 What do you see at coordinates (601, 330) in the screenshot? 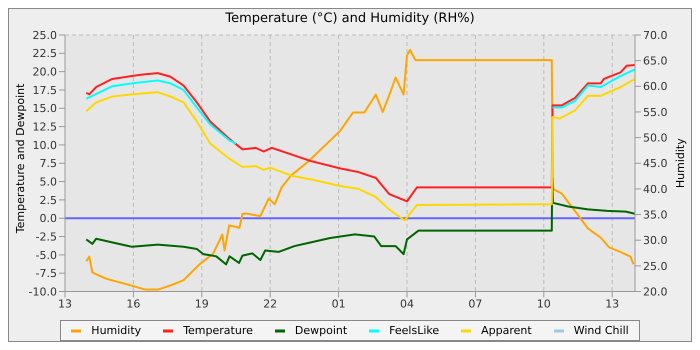
I see `legend-label: Wind Chill` at bounding box center [601, 330].